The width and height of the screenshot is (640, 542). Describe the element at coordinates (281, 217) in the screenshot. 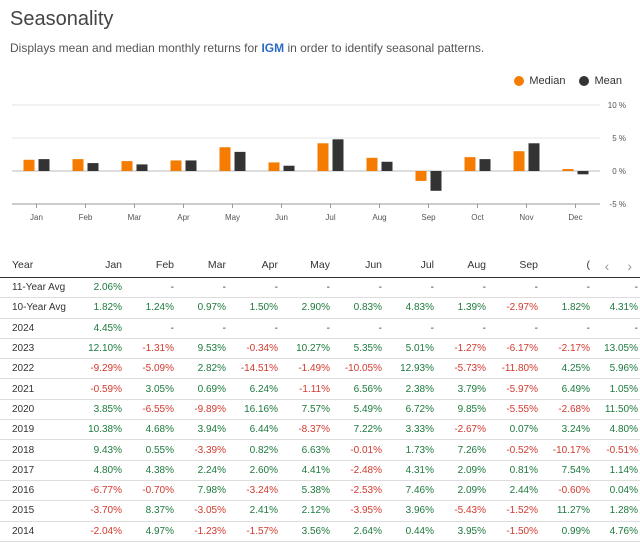

I see `x-tick-label: Jun` at that location.